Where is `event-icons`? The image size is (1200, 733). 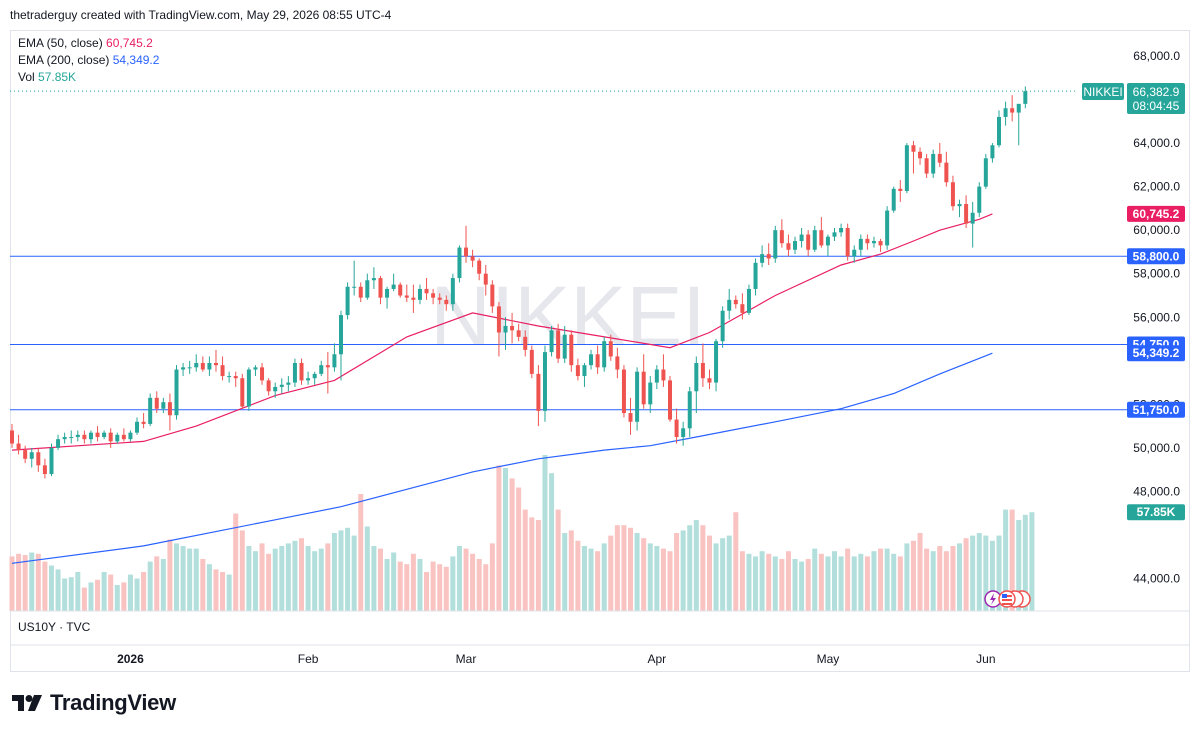 event-icons is located at coordinates (1007, 599).